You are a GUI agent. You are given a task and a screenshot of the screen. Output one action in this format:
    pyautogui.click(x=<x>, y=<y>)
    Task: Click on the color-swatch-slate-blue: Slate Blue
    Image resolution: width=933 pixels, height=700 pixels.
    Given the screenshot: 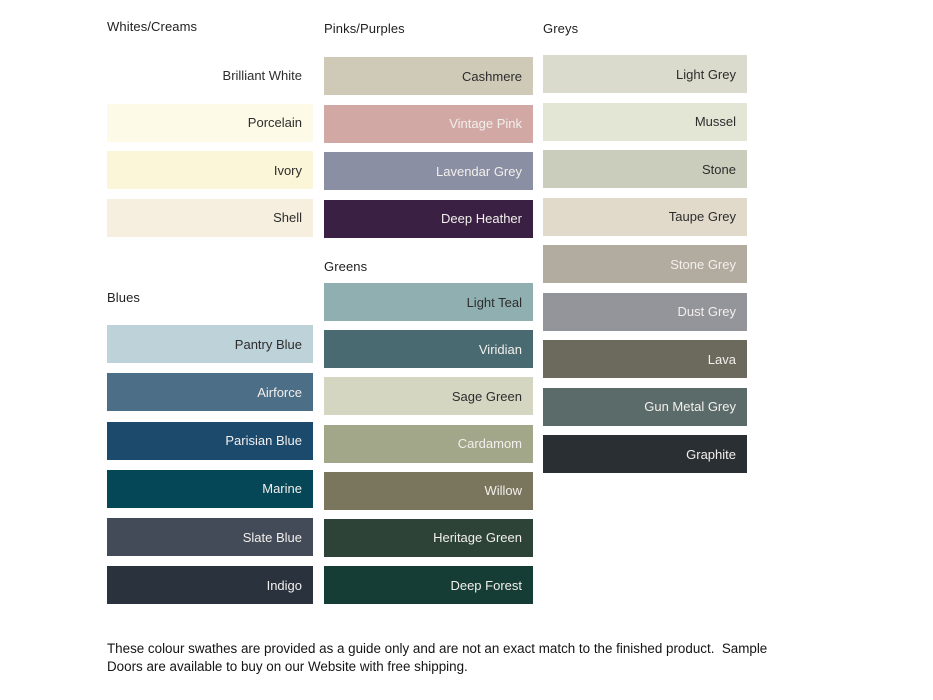 What is the action you would take?
    pyautogui.click(x=210, y=537)
    